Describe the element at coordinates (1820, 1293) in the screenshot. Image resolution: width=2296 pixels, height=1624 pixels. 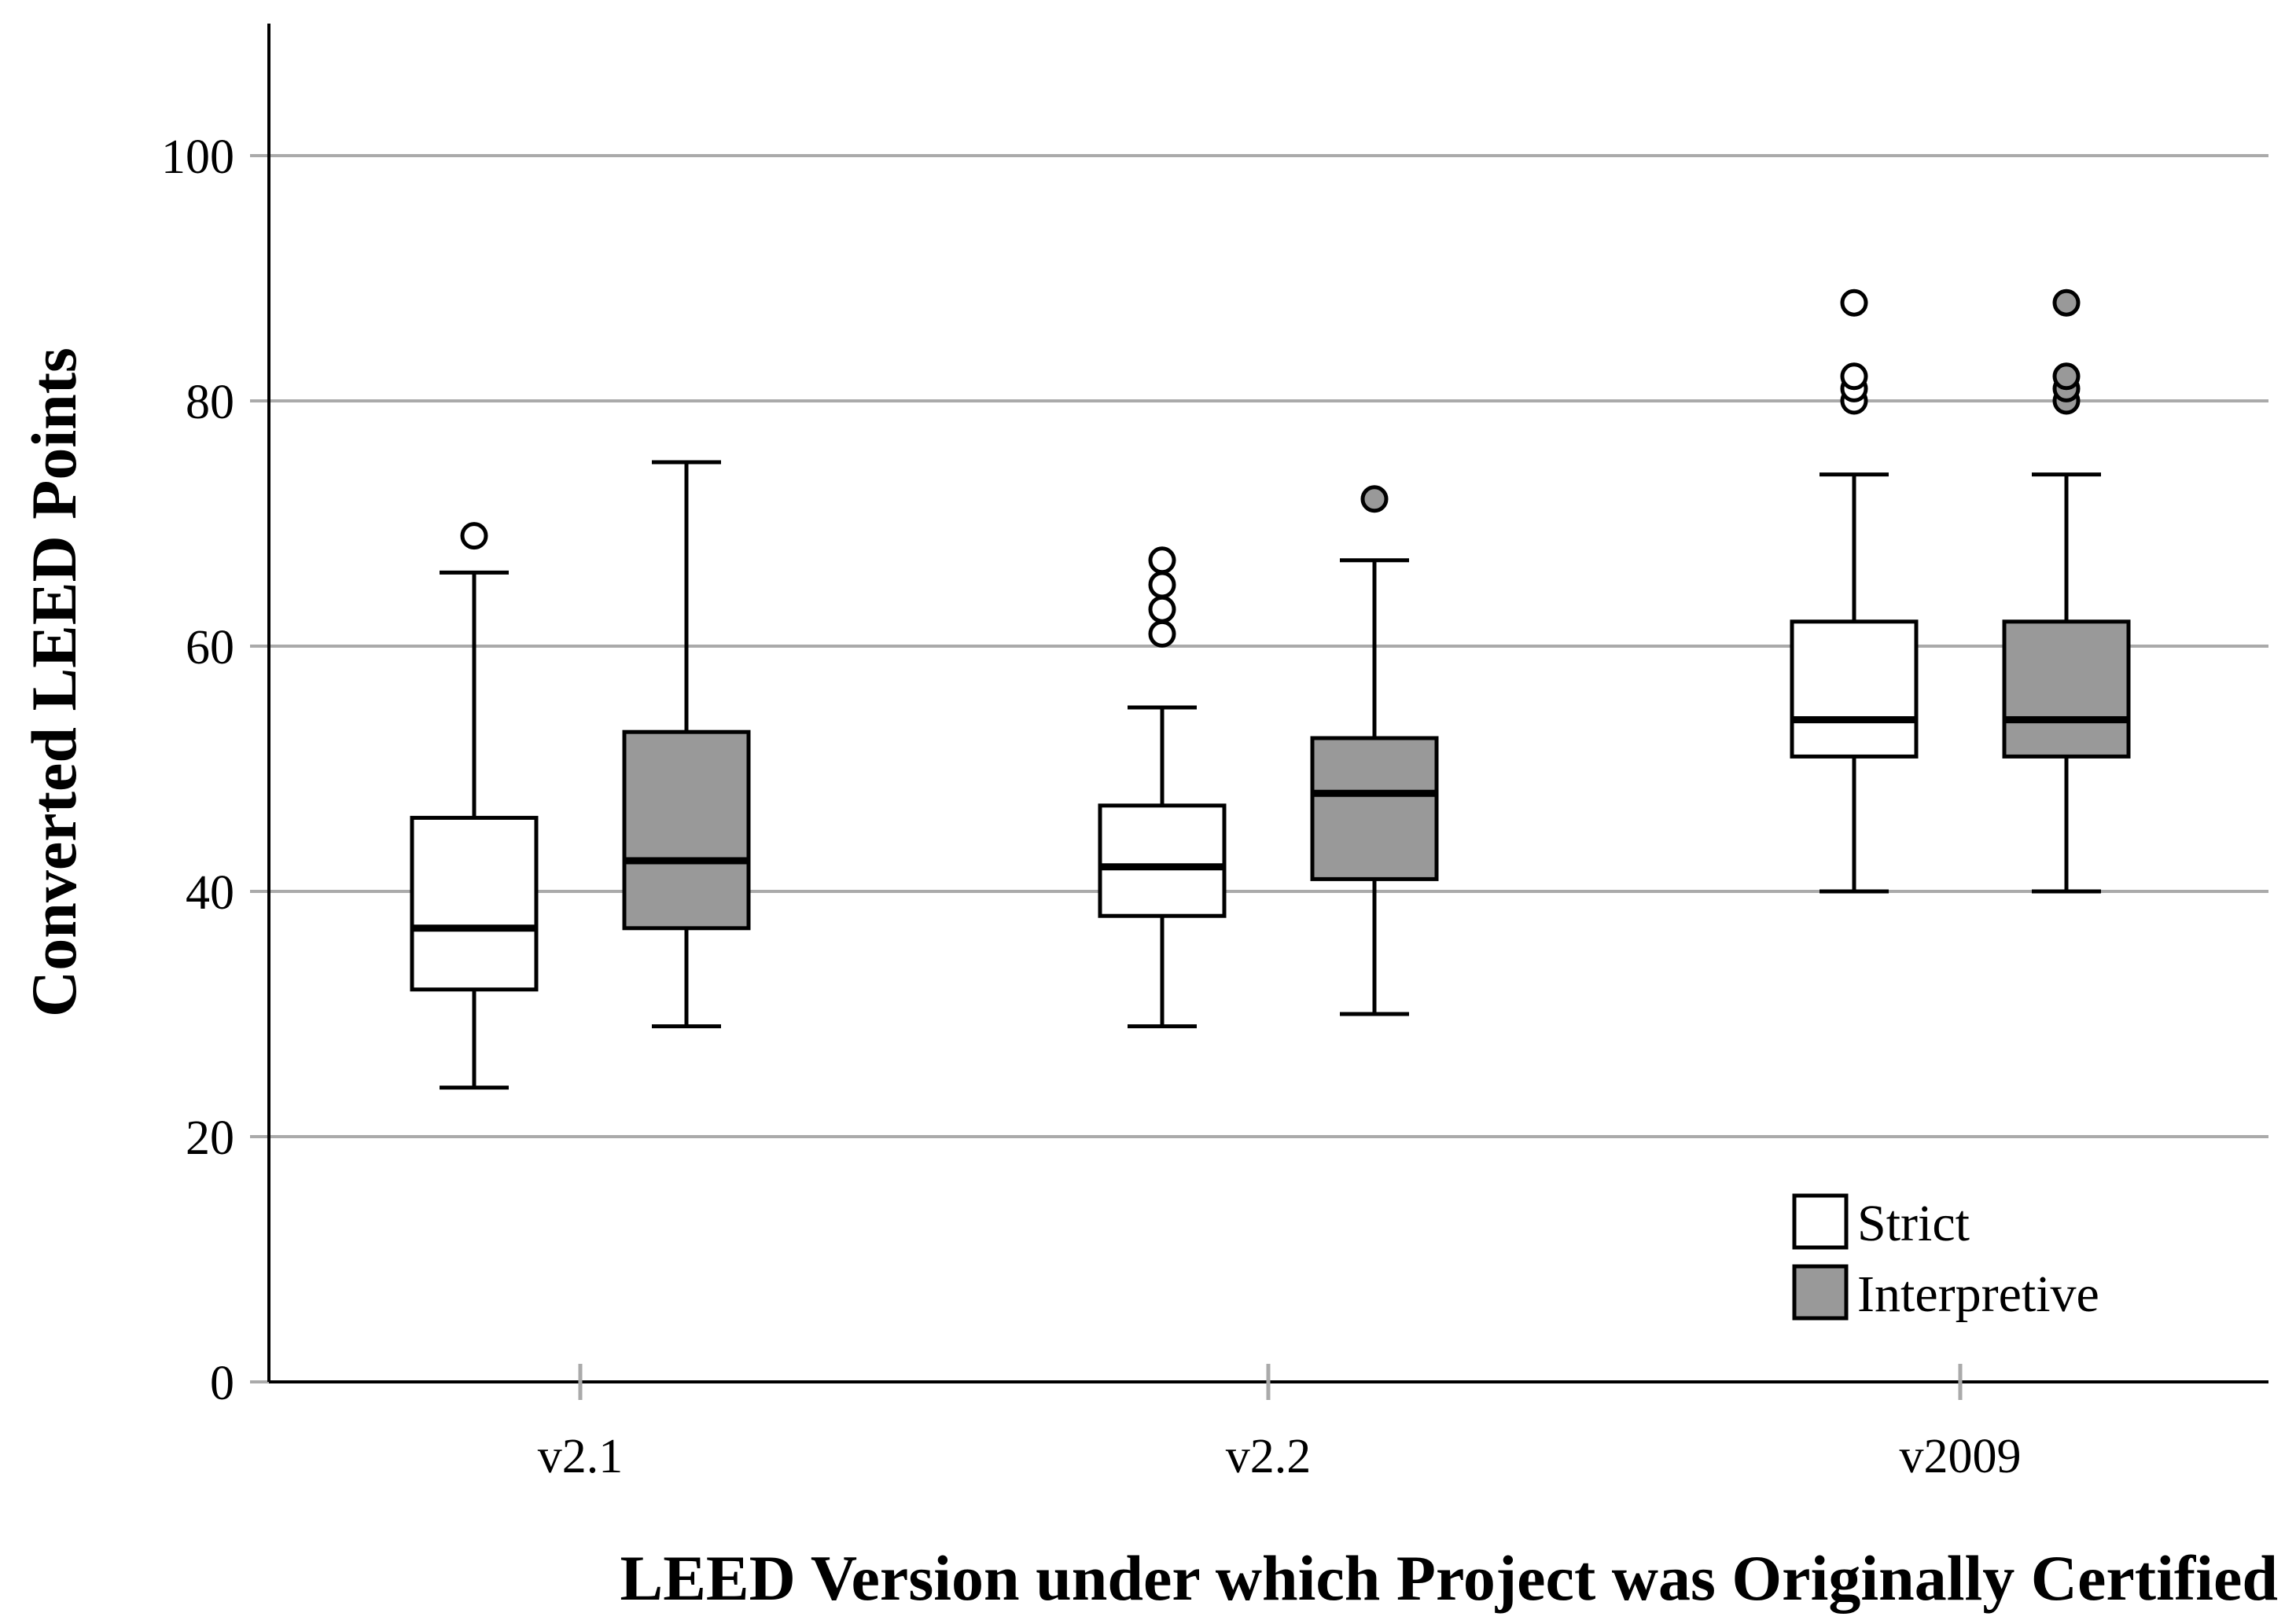
I see `legend-swatch-interpretive` at that location.